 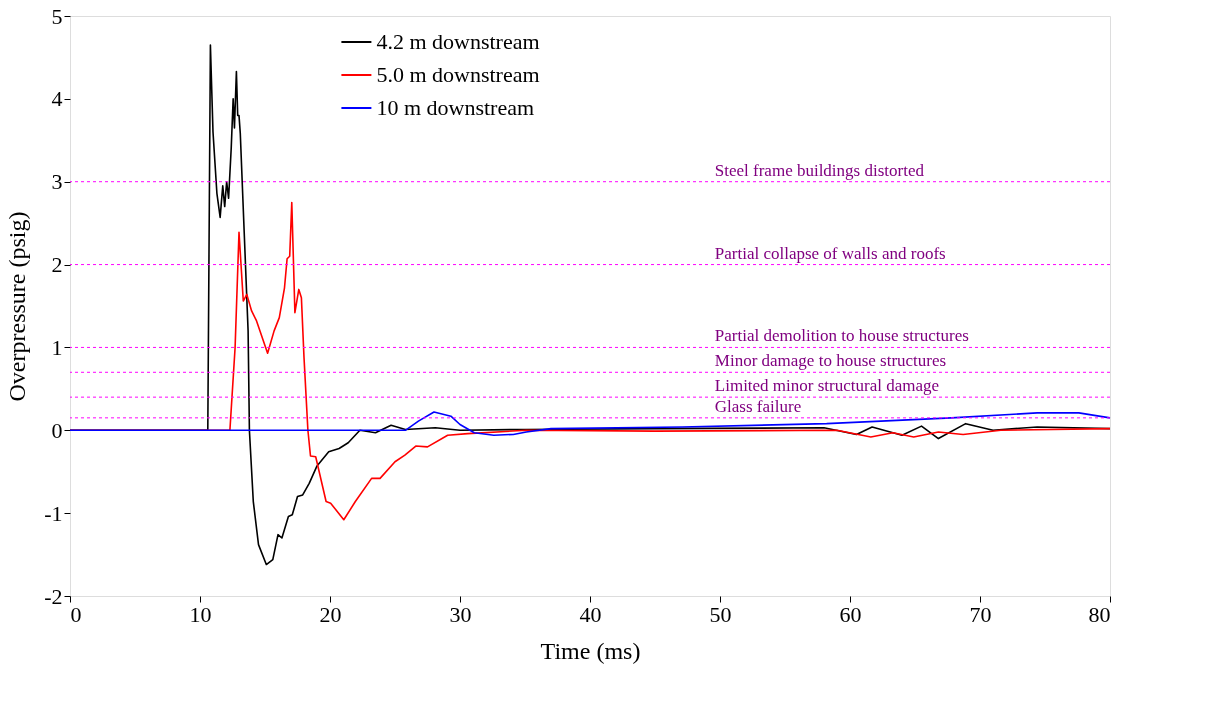 What do you see at coordinates (590, 614) in the screenshot?
I see `x-tick-label: 40` at bounding box center [590, 614].